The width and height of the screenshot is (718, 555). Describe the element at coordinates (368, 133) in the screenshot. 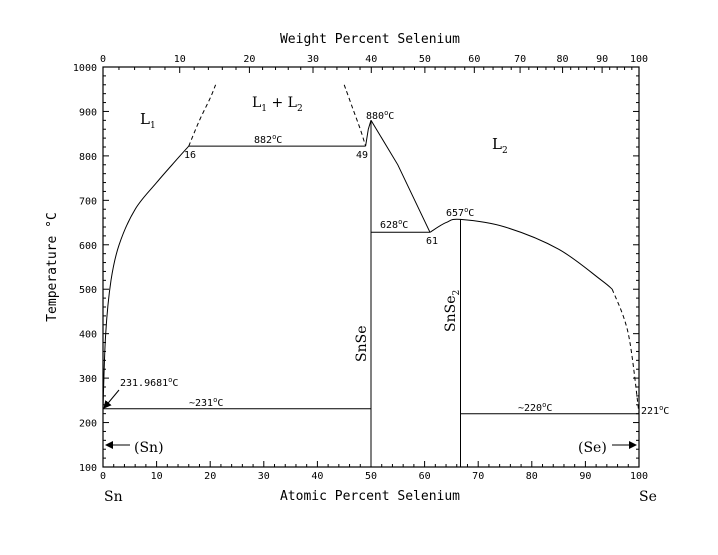

I see `boundary-liquidus-snse-left` at that location.